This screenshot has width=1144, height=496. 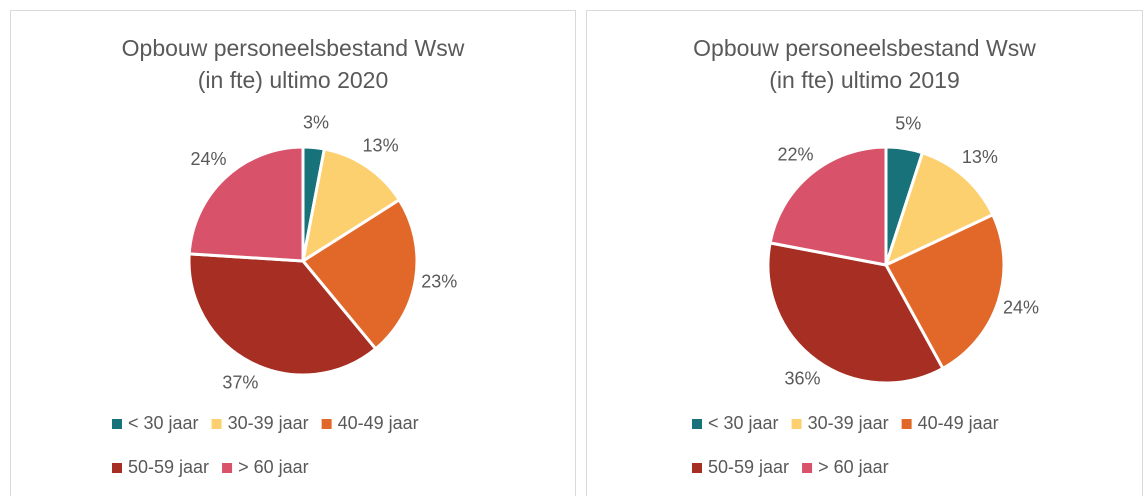 I want to click on chart-title: (in fte) ultimo 2019, so click(x=864, y=80).